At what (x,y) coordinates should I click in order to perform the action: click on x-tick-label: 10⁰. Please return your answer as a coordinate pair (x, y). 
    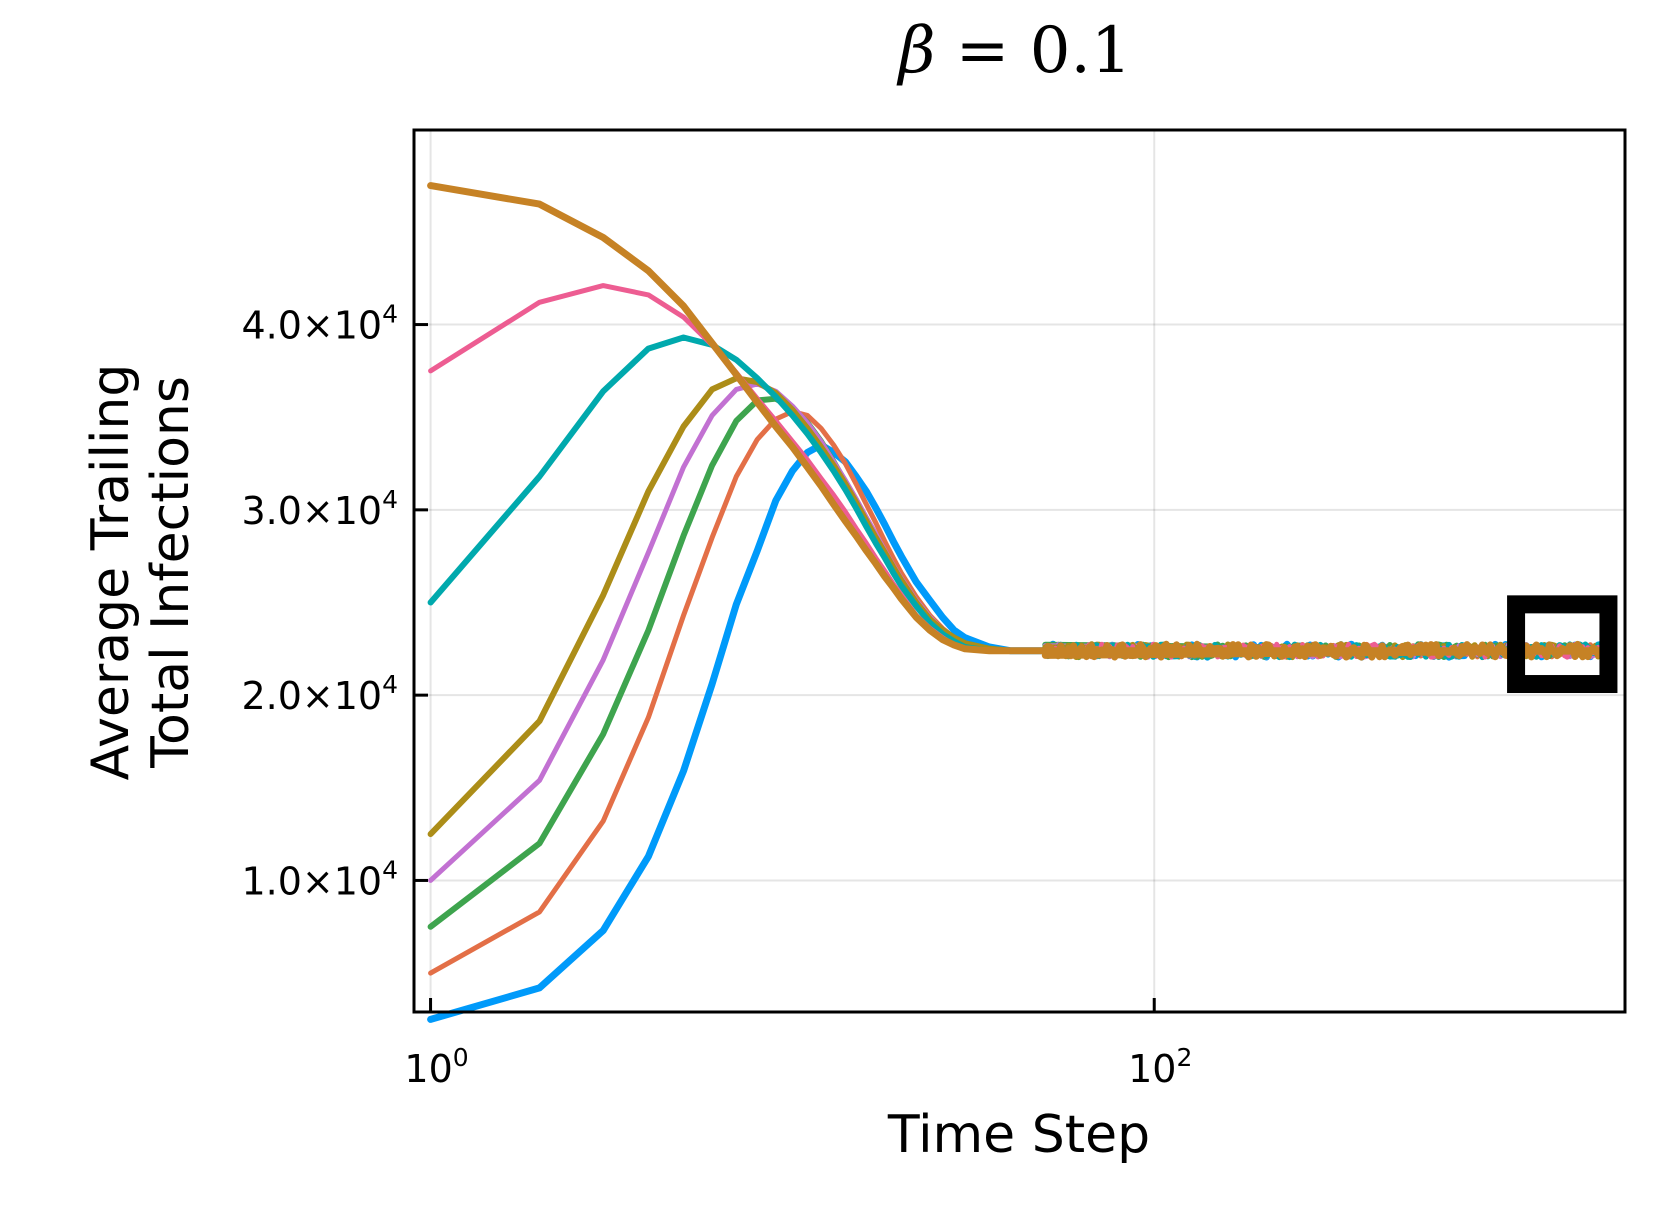
    Looking at the image, I should click on (436, 1067).